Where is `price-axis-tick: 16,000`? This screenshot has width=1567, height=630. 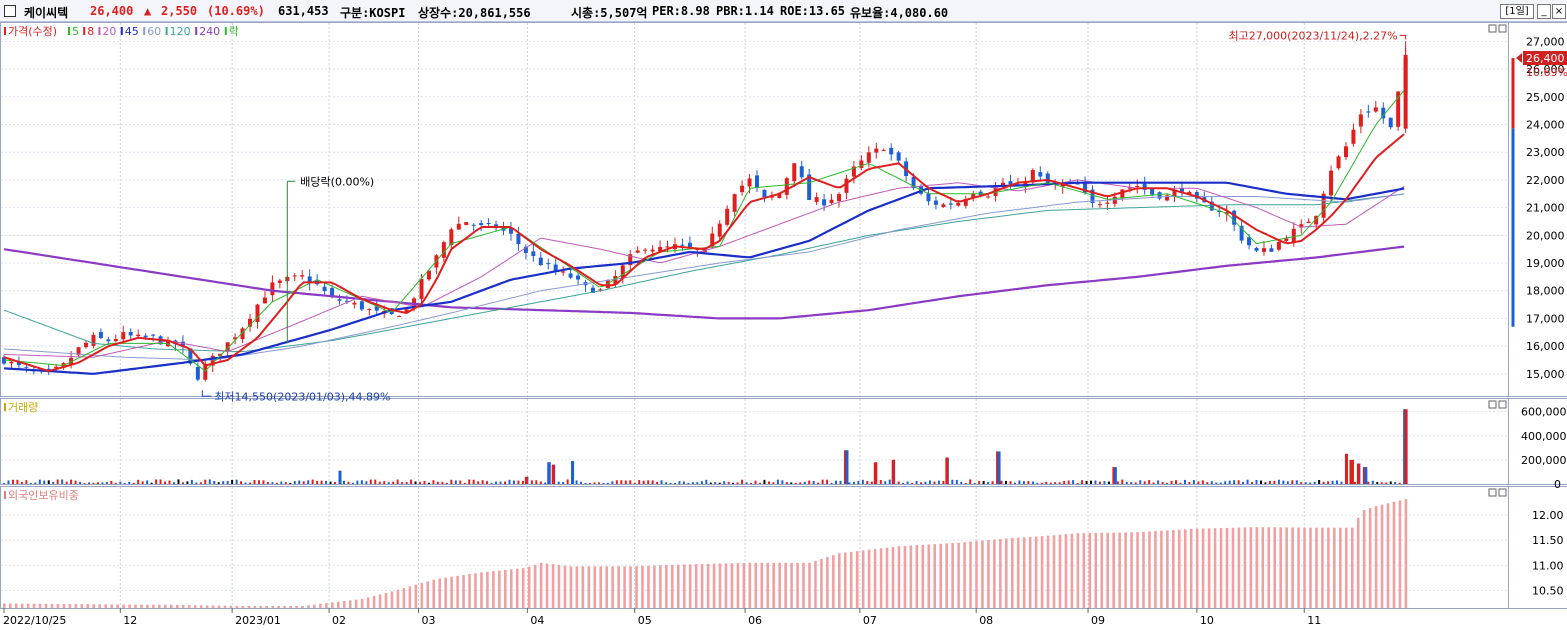
price-axis-tick: 16,000 is located at coordinates (1545, 346).